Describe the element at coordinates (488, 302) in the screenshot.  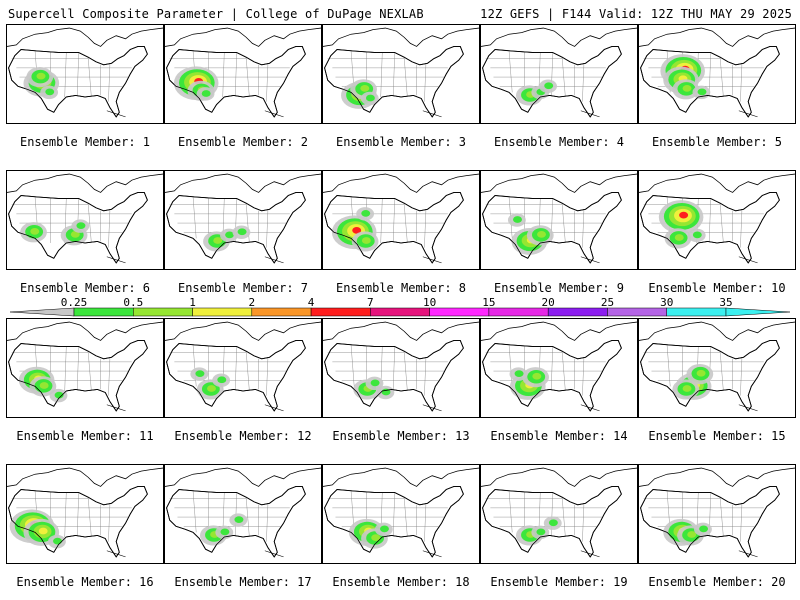
I see `legend-tick-label: 15` at that location.